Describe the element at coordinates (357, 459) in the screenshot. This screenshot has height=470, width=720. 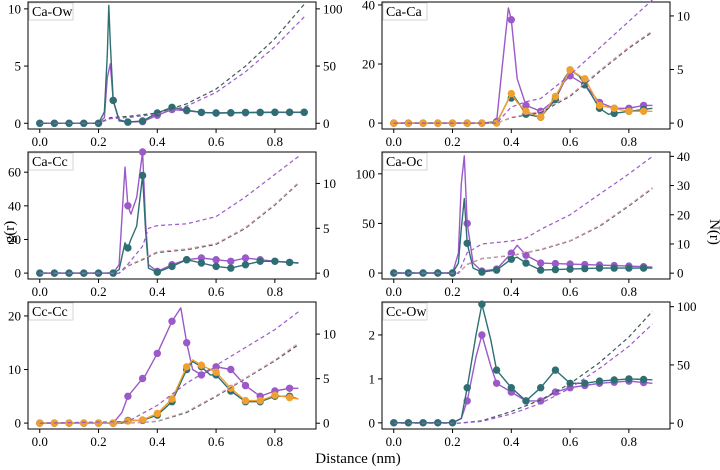
I see `figure-xlabel: Distance (nm)` at that location.